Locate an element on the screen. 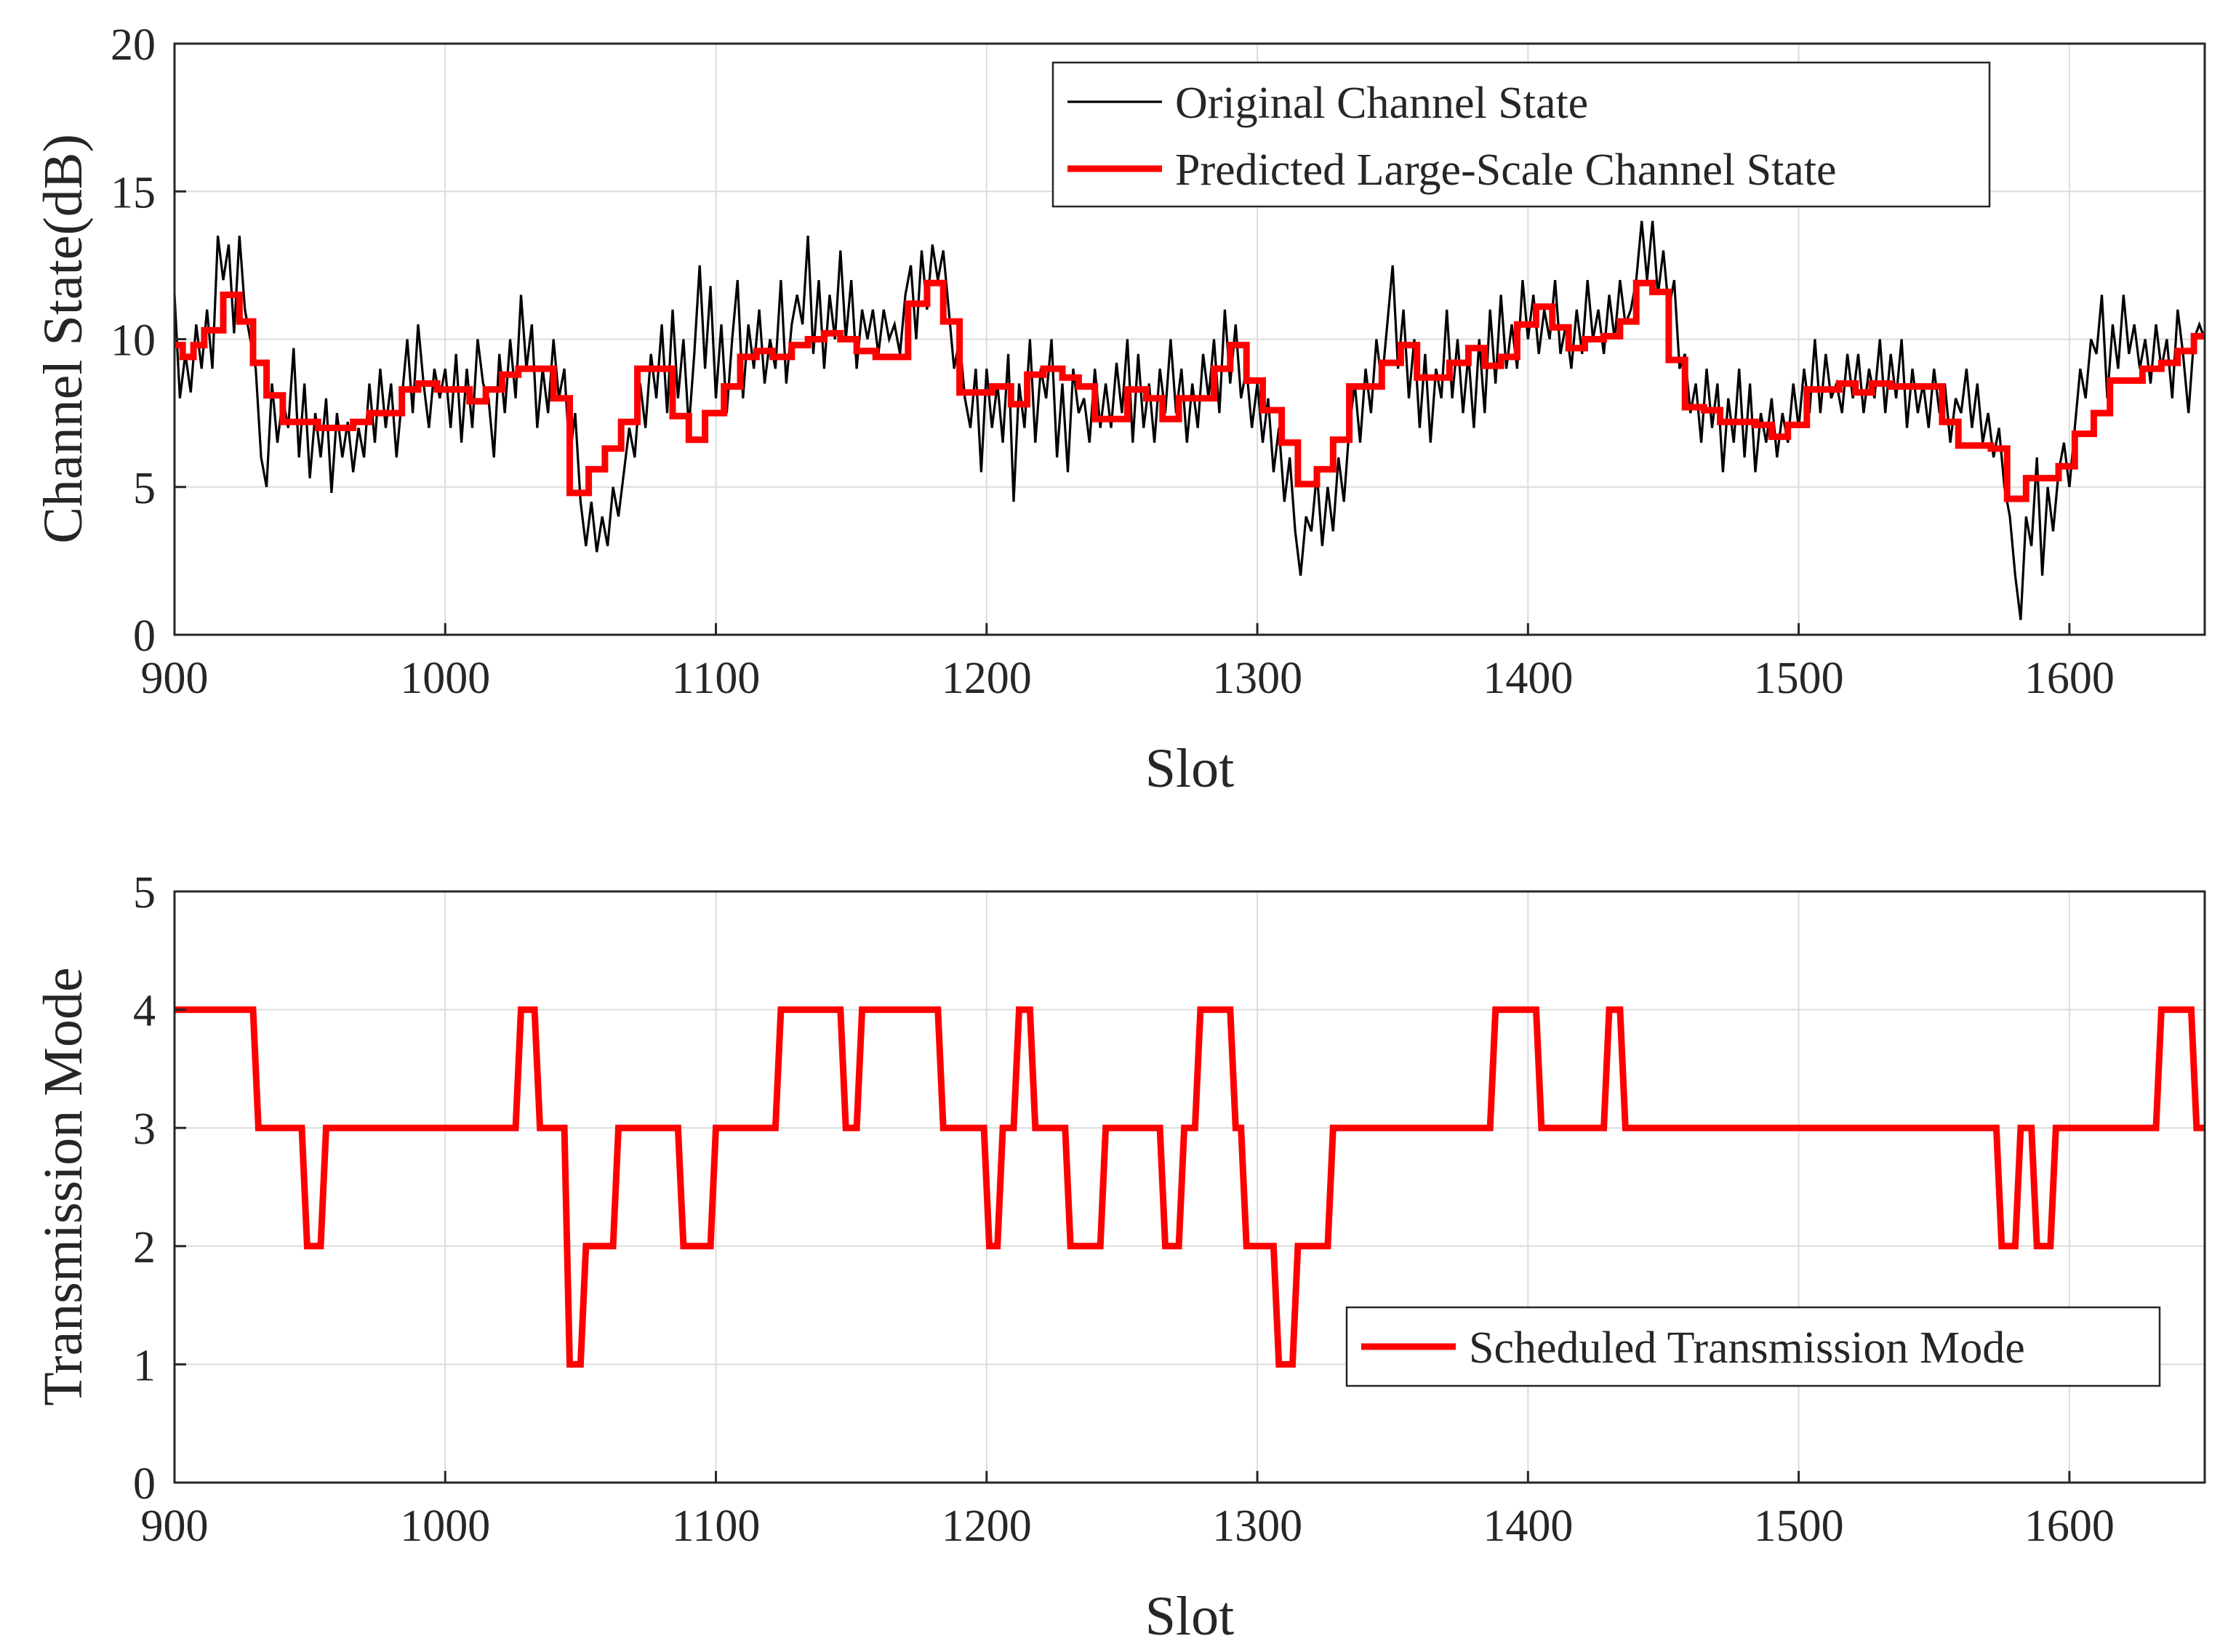 The image size is (2228, 1652). legend-label-scheduled: Scheduled Transmission Mode is located at coordinates (1747, 1348).